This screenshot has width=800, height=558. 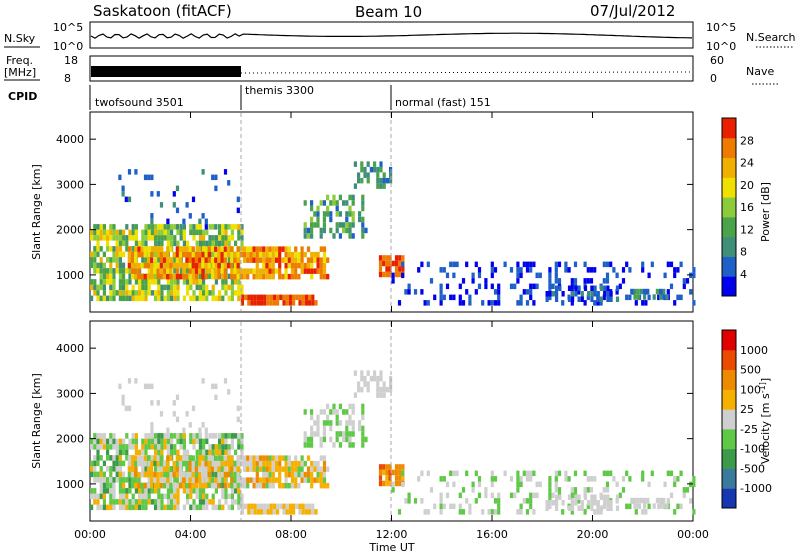 I want to click on beam-label: Beam 10, so click(x=388, y=12).